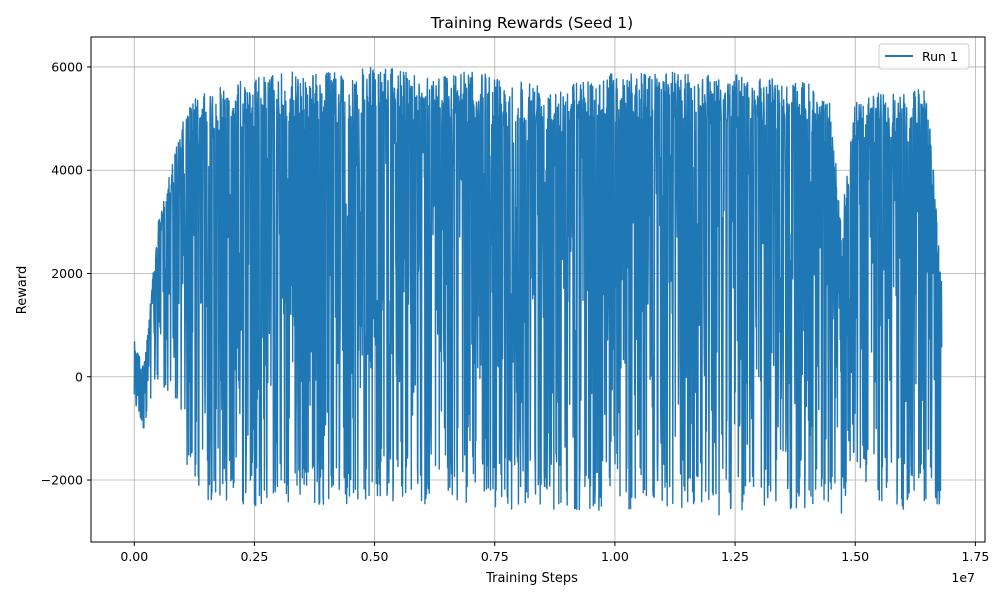 The height and width of the screenshot is (600, 1000). Describe the element at coordinates (615, 556) in the screenshot. I see `x-tick-label: 1.00` at that location.